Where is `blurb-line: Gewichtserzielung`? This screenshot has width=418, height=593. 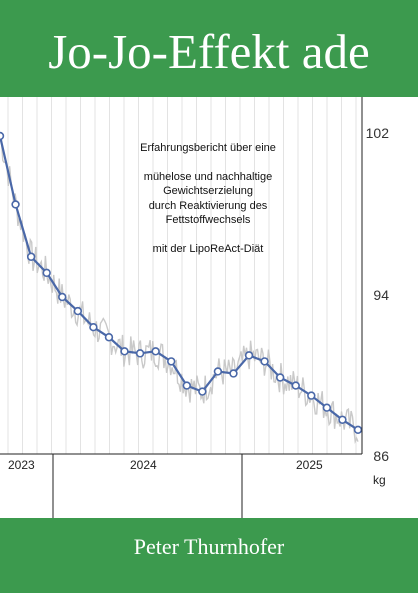
blurb-line: Gewichtserzielung is located at coordinates (208, 191).